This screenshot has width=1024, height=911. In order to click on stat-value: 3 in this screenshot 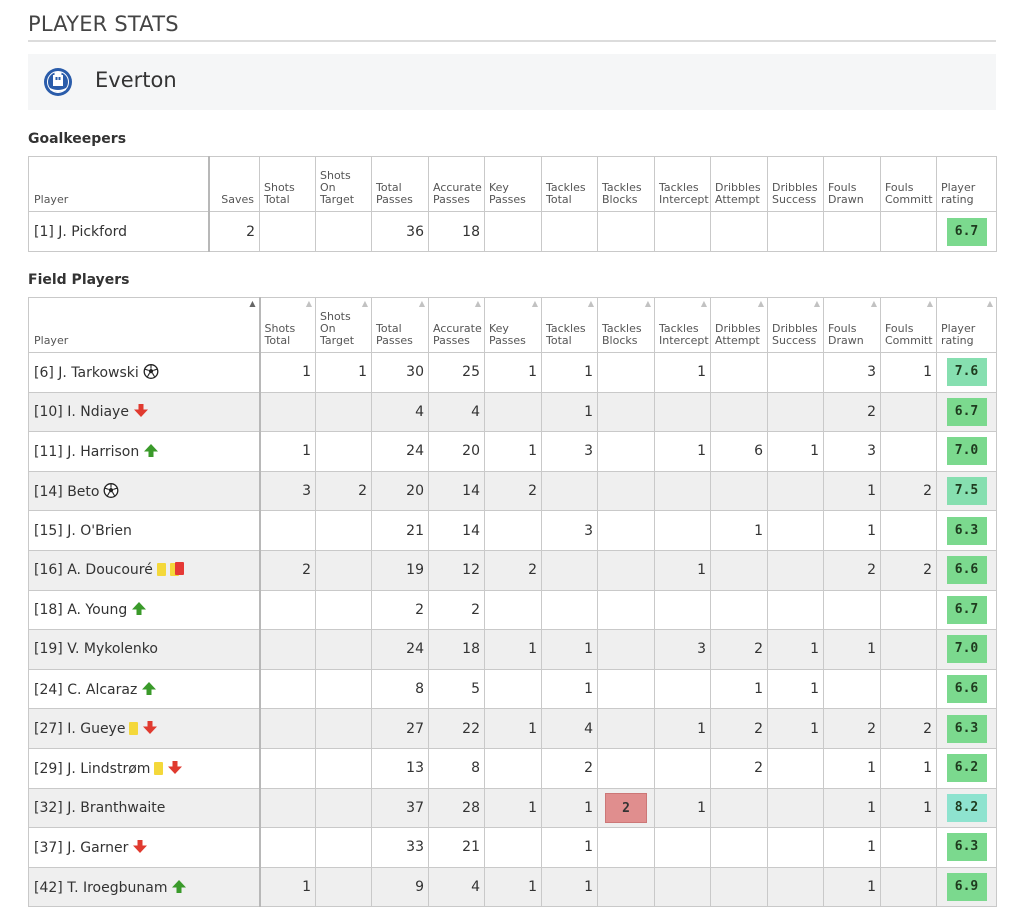, I will do `click(701, 649)`.